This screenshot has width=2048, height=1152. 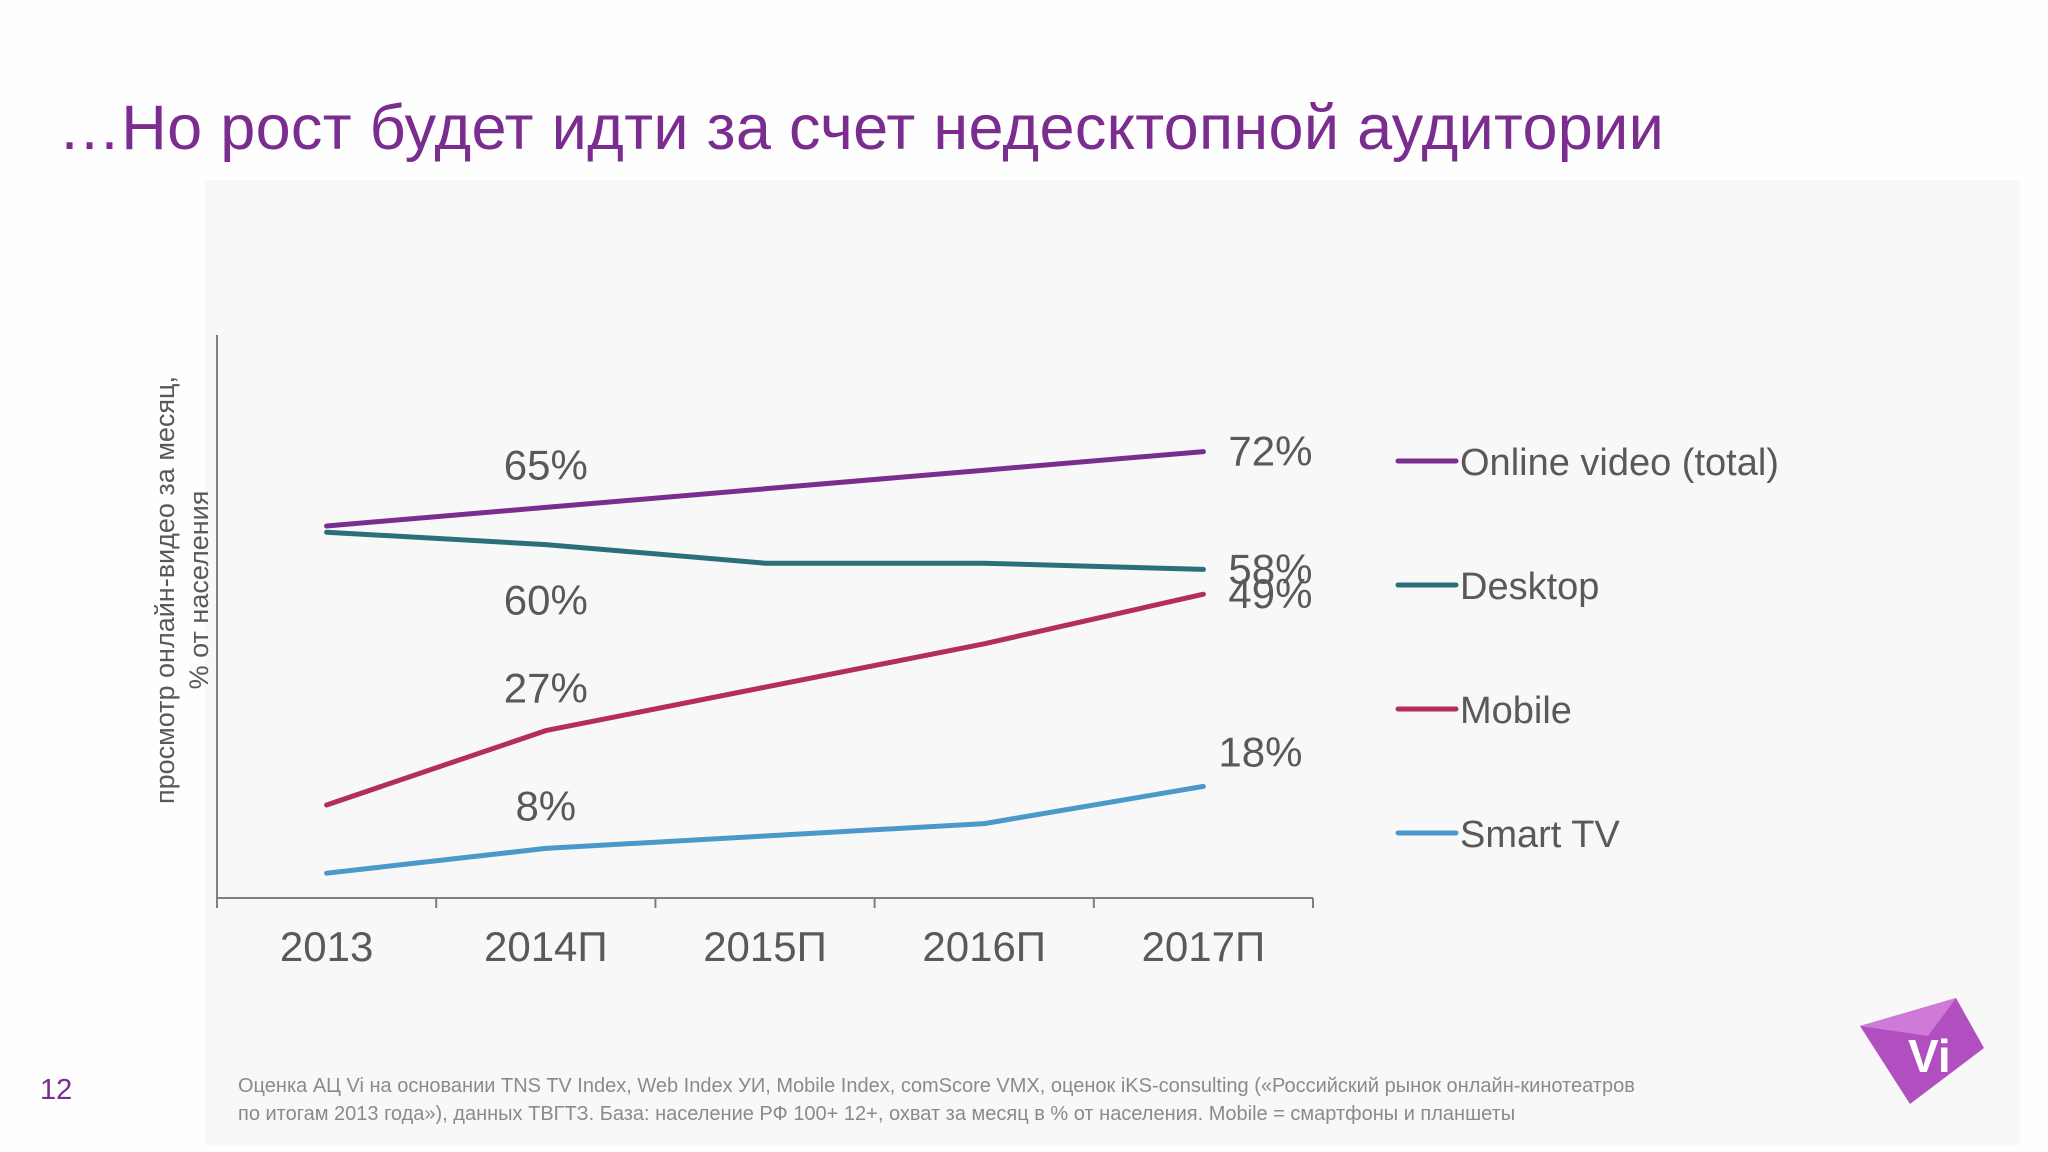 I want to click on data-label: 65%, so click(x=546, y=464).